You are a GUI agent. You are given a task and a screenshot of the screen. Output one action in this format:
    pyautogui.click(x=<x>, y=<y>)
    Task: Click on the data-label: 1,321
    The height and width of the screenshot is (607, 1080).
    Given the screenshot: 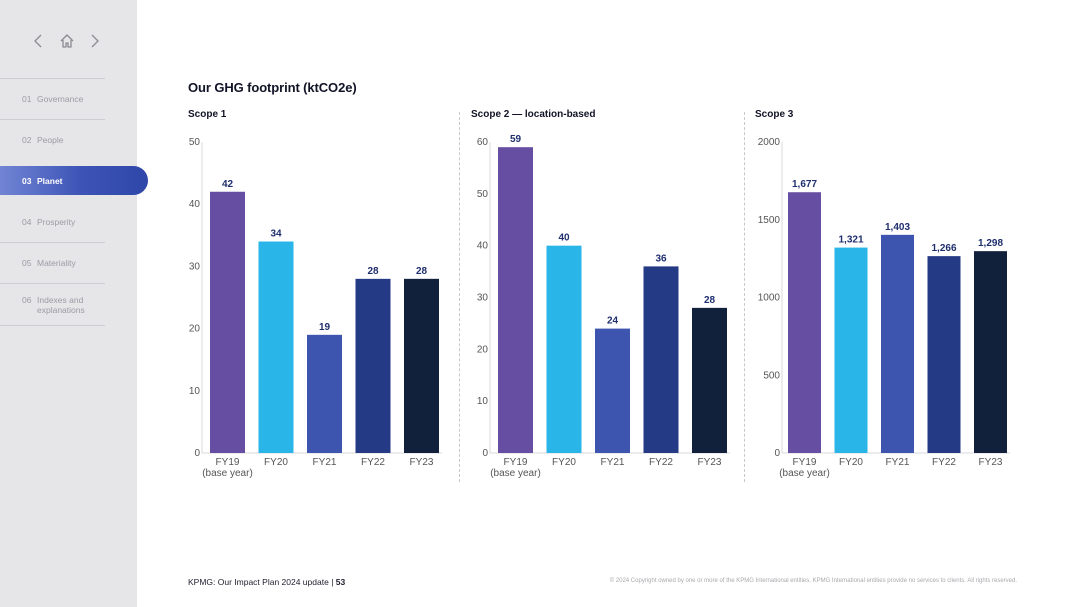 What is the action you would take?
    pyautogui.click(x=850, y=240)
    